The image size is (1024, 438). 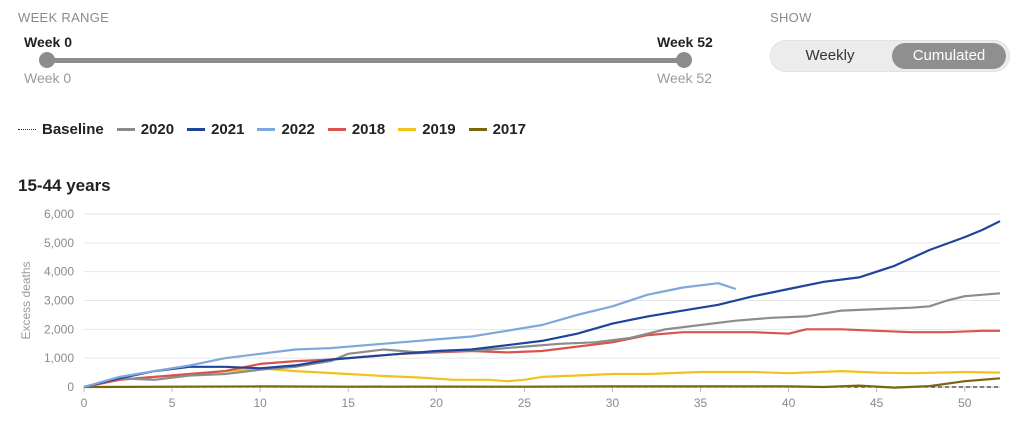 I want to click on cumulated-option: Cumulated, so click(x=949, y=56).